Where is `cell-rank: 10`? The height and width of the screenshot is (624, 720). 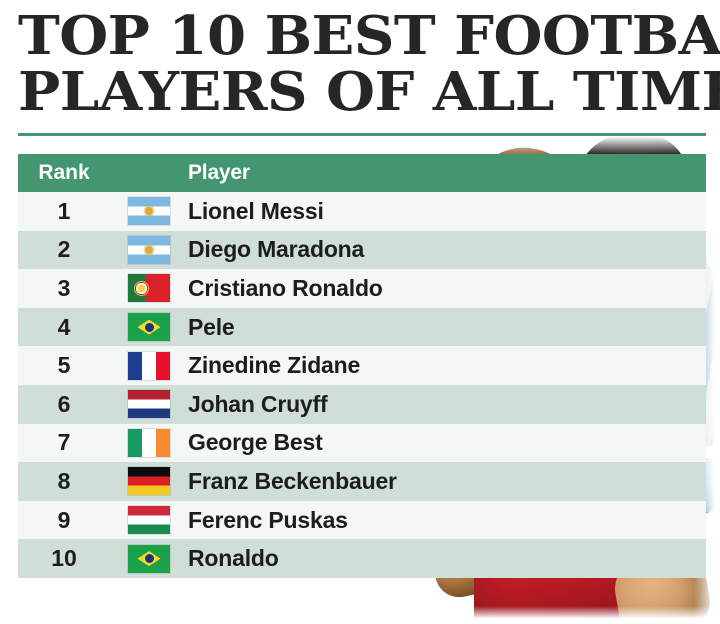 cell-rank: 10 is located at coordinates (64, 558).